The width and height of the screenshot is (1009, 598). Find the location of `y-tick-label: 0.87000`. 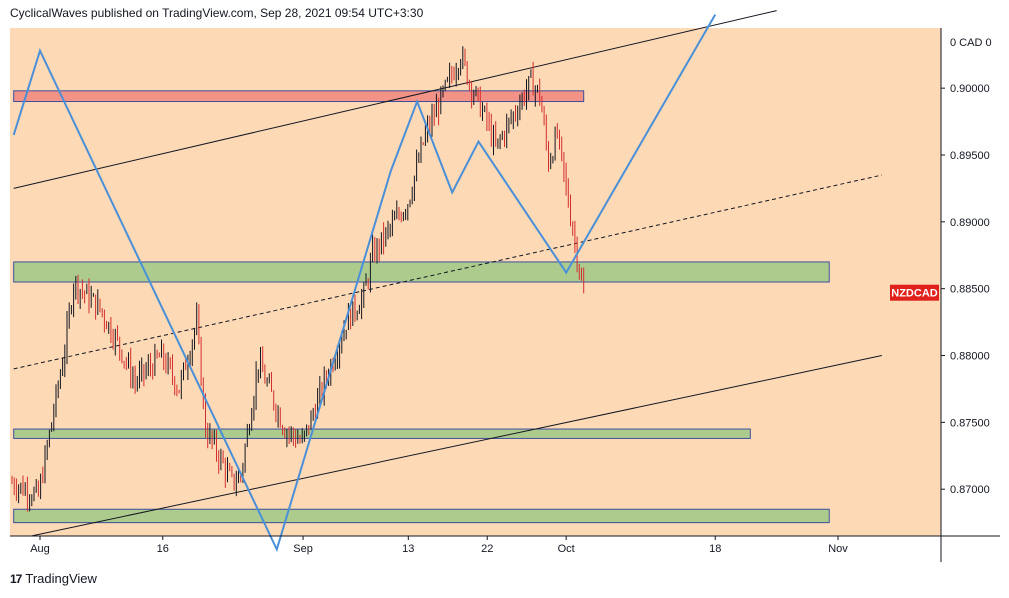

y-tick-label: 0.87000 is located at coordinates (970, 490).